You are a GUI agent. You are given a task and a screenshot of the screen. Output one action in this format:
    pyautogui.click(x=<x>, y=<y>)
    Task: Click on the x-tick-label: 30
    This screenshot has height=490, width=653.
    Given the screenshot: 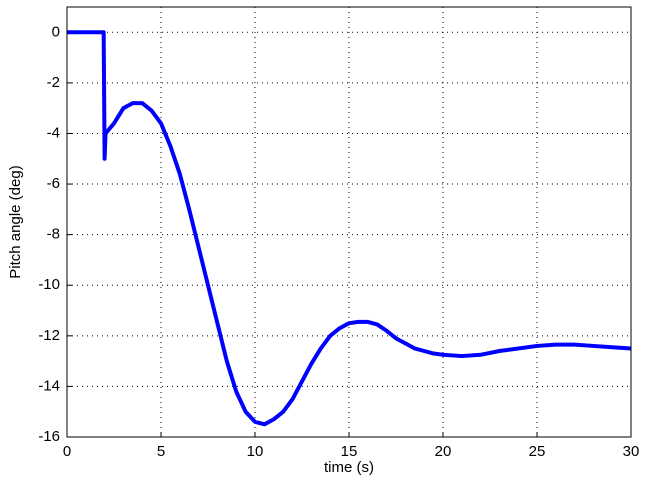 What is the action you would take?
    pyautogui.click(x=631, y=451)
    